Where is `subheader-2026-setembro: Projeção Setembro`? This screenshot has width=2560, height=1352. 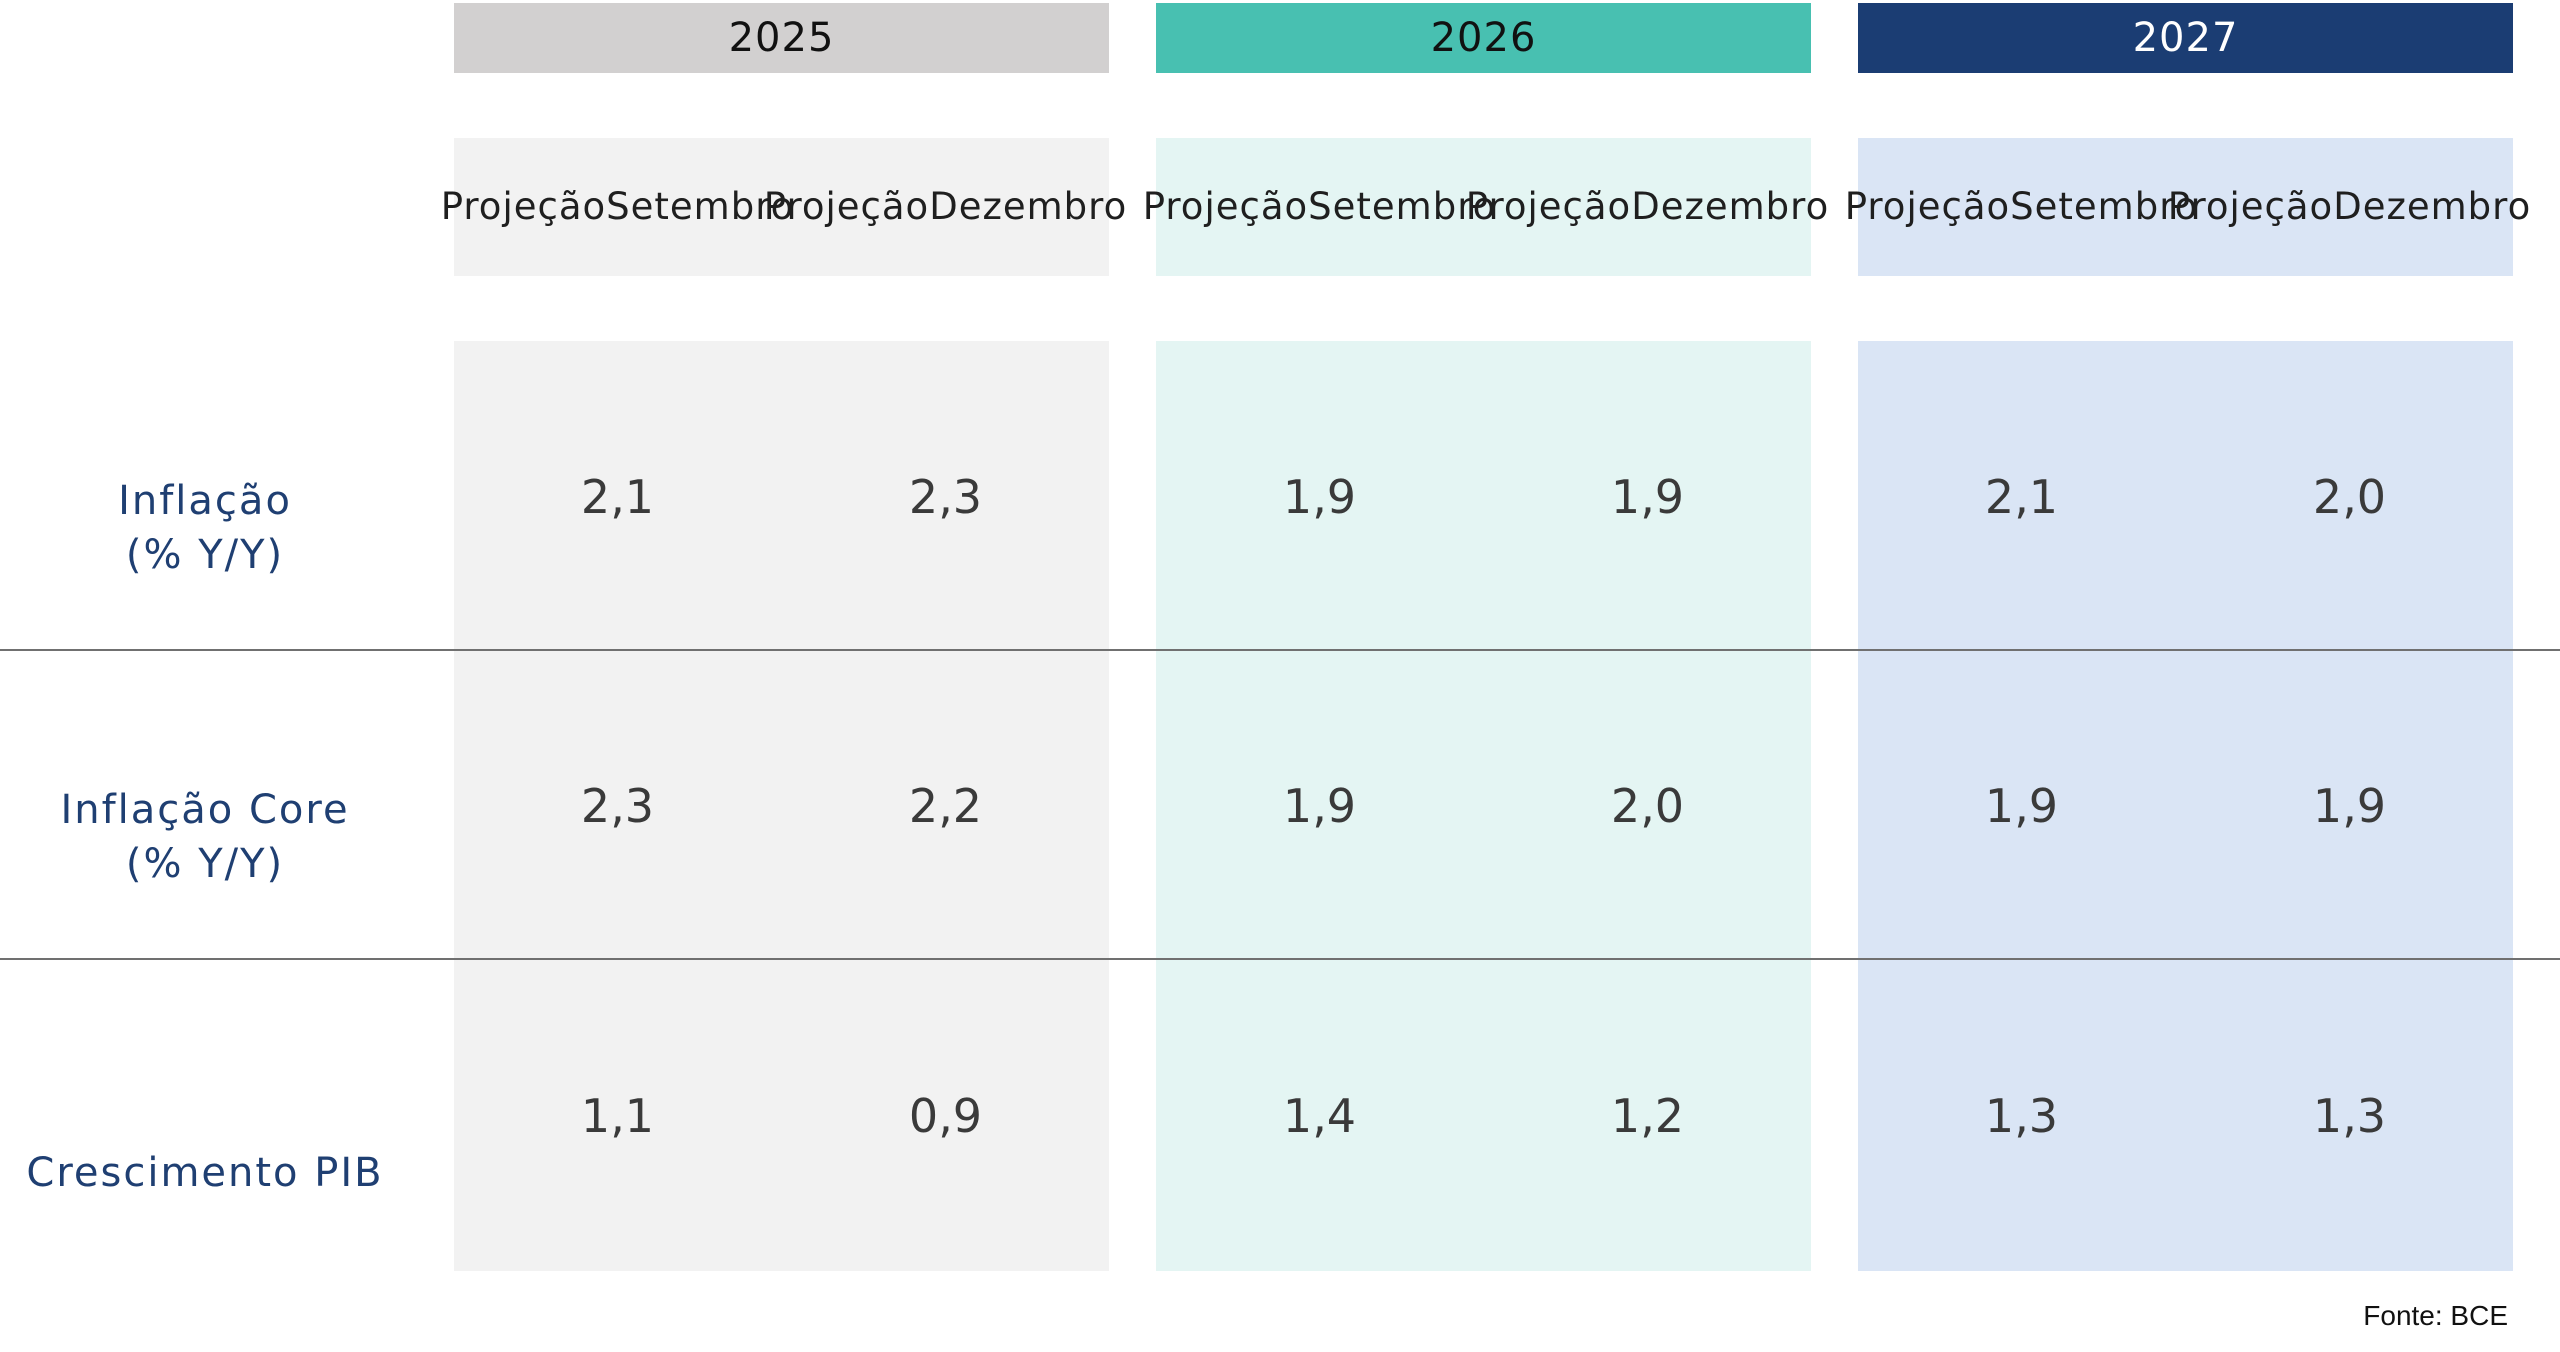
subheader-2026-setembro: Projeção Setembro is located at coordinates (1319, 207).